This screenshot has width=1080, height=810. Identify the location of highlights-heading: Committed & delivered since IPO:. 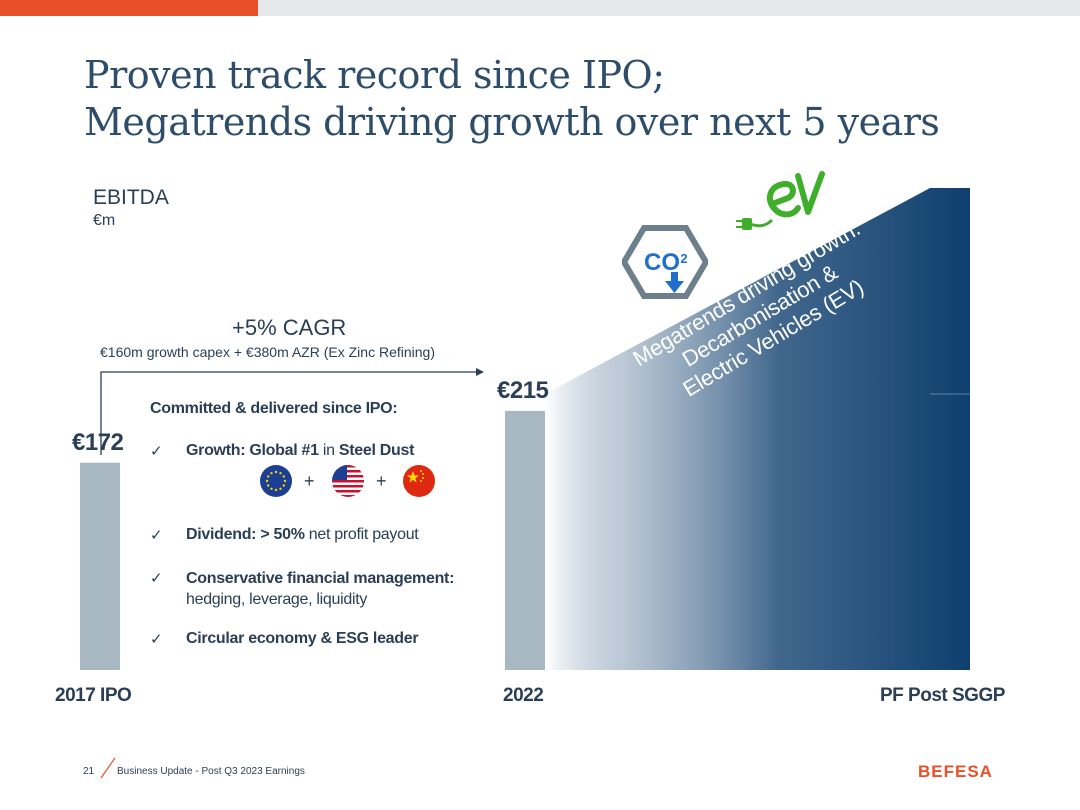
(274, 408).